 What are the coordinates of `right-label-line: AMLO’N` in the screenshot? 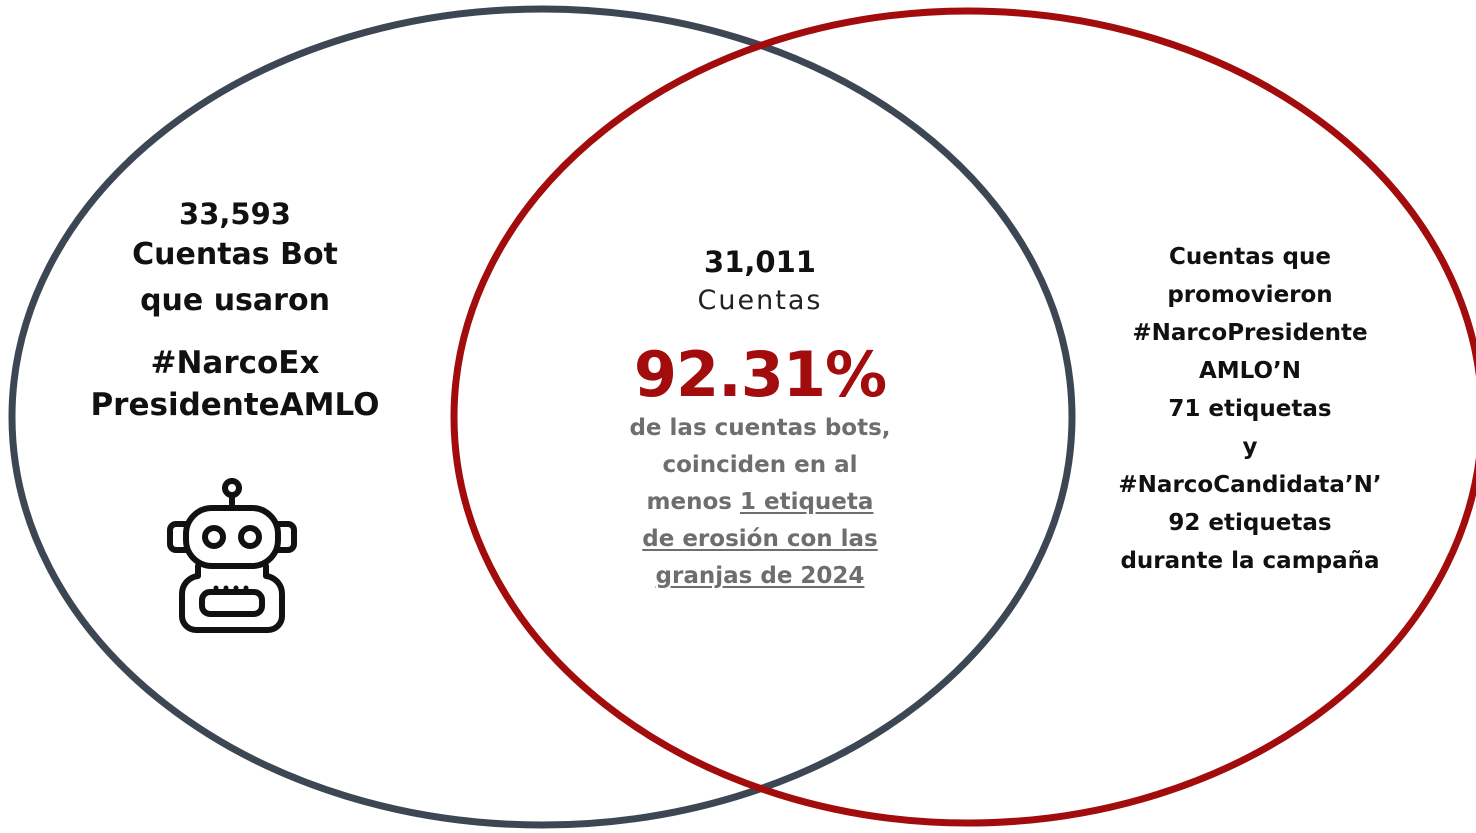 It's located at (1250, 371).